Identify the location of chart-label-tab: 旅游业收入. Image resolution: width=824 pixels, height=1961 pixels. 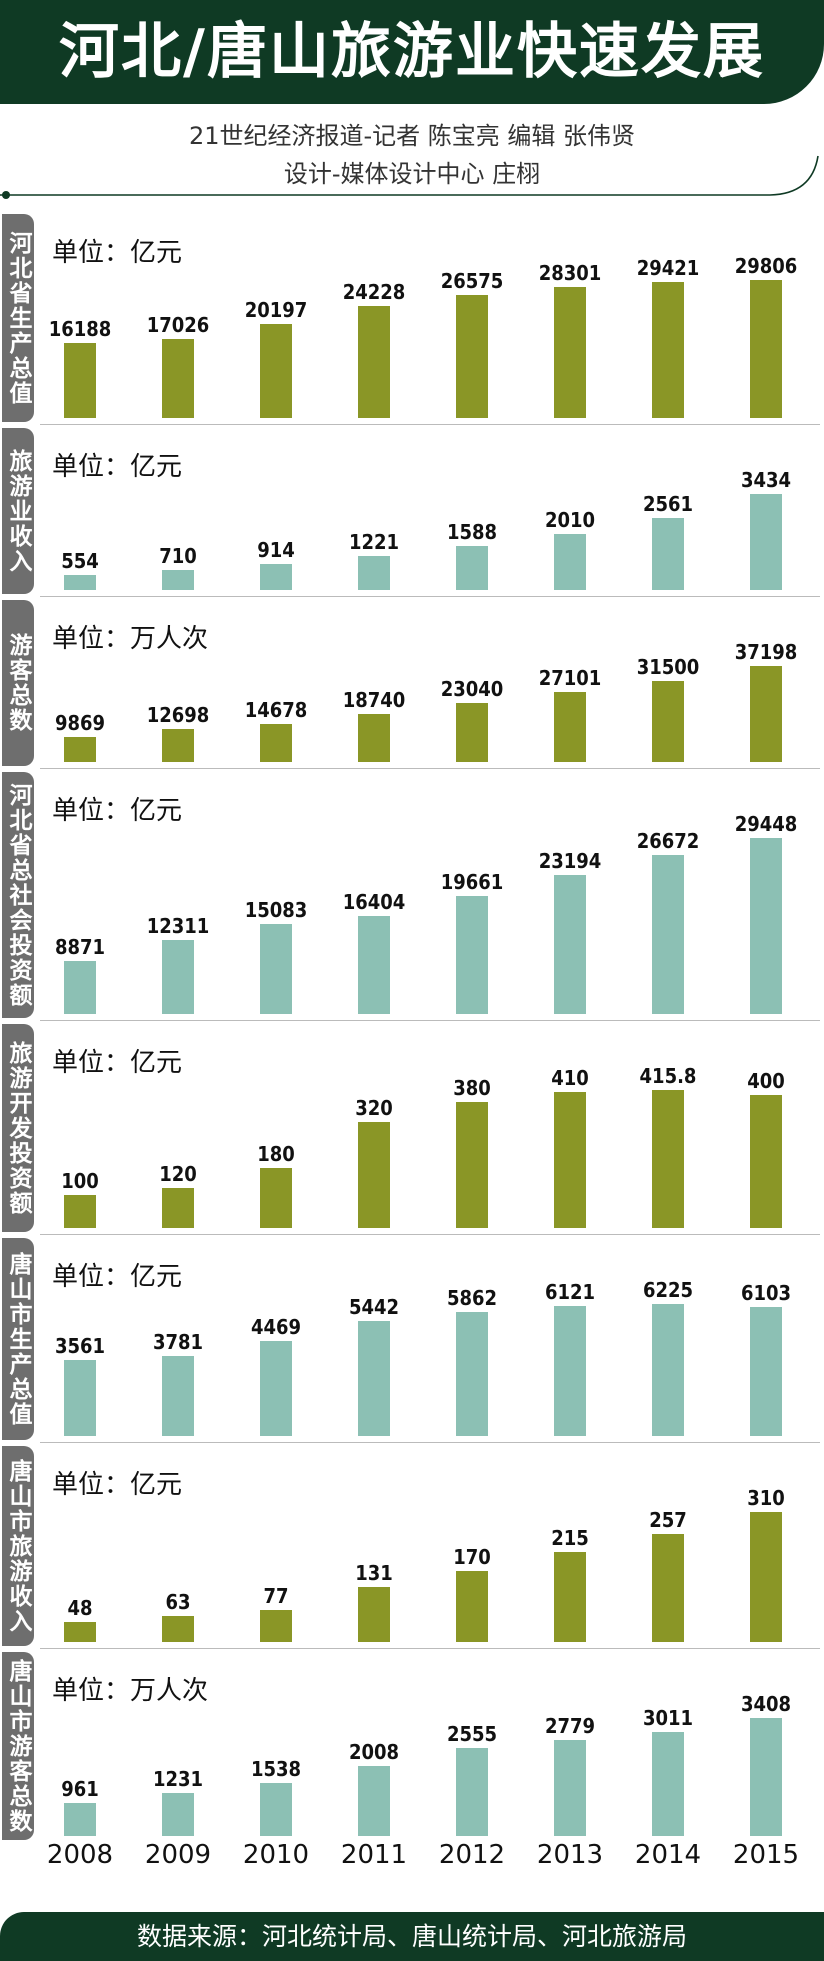
(18, 511).